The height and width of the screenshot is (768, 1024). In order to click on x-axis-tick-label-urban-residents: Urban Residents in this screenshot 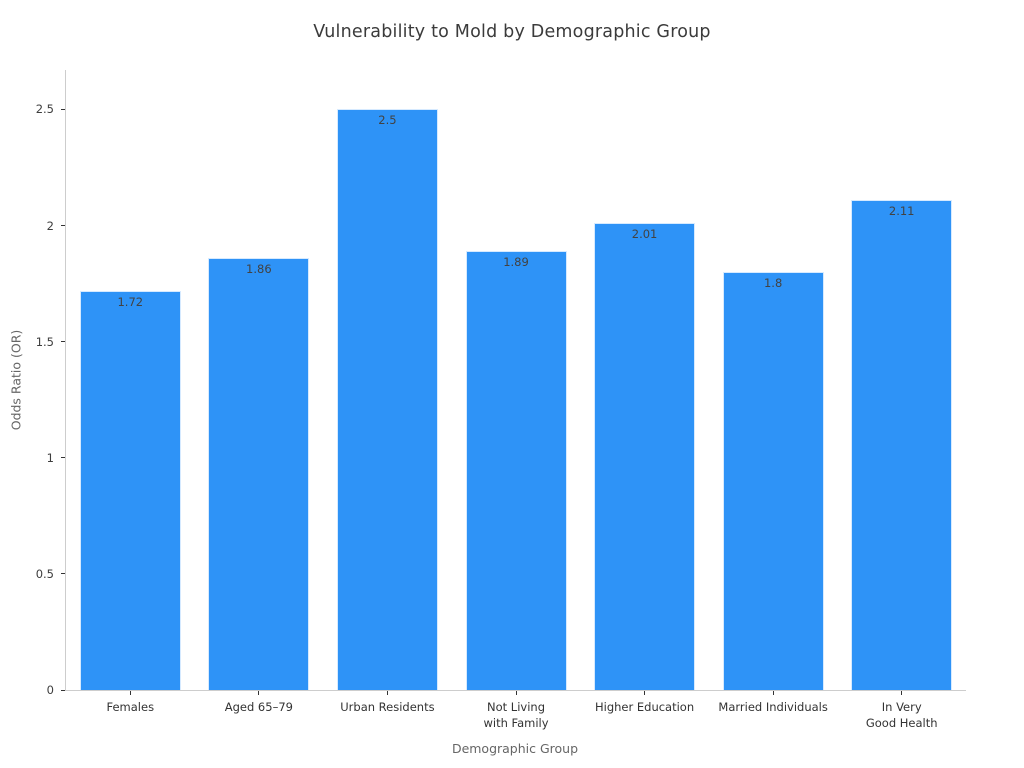, I will do `click(387, 707)`.